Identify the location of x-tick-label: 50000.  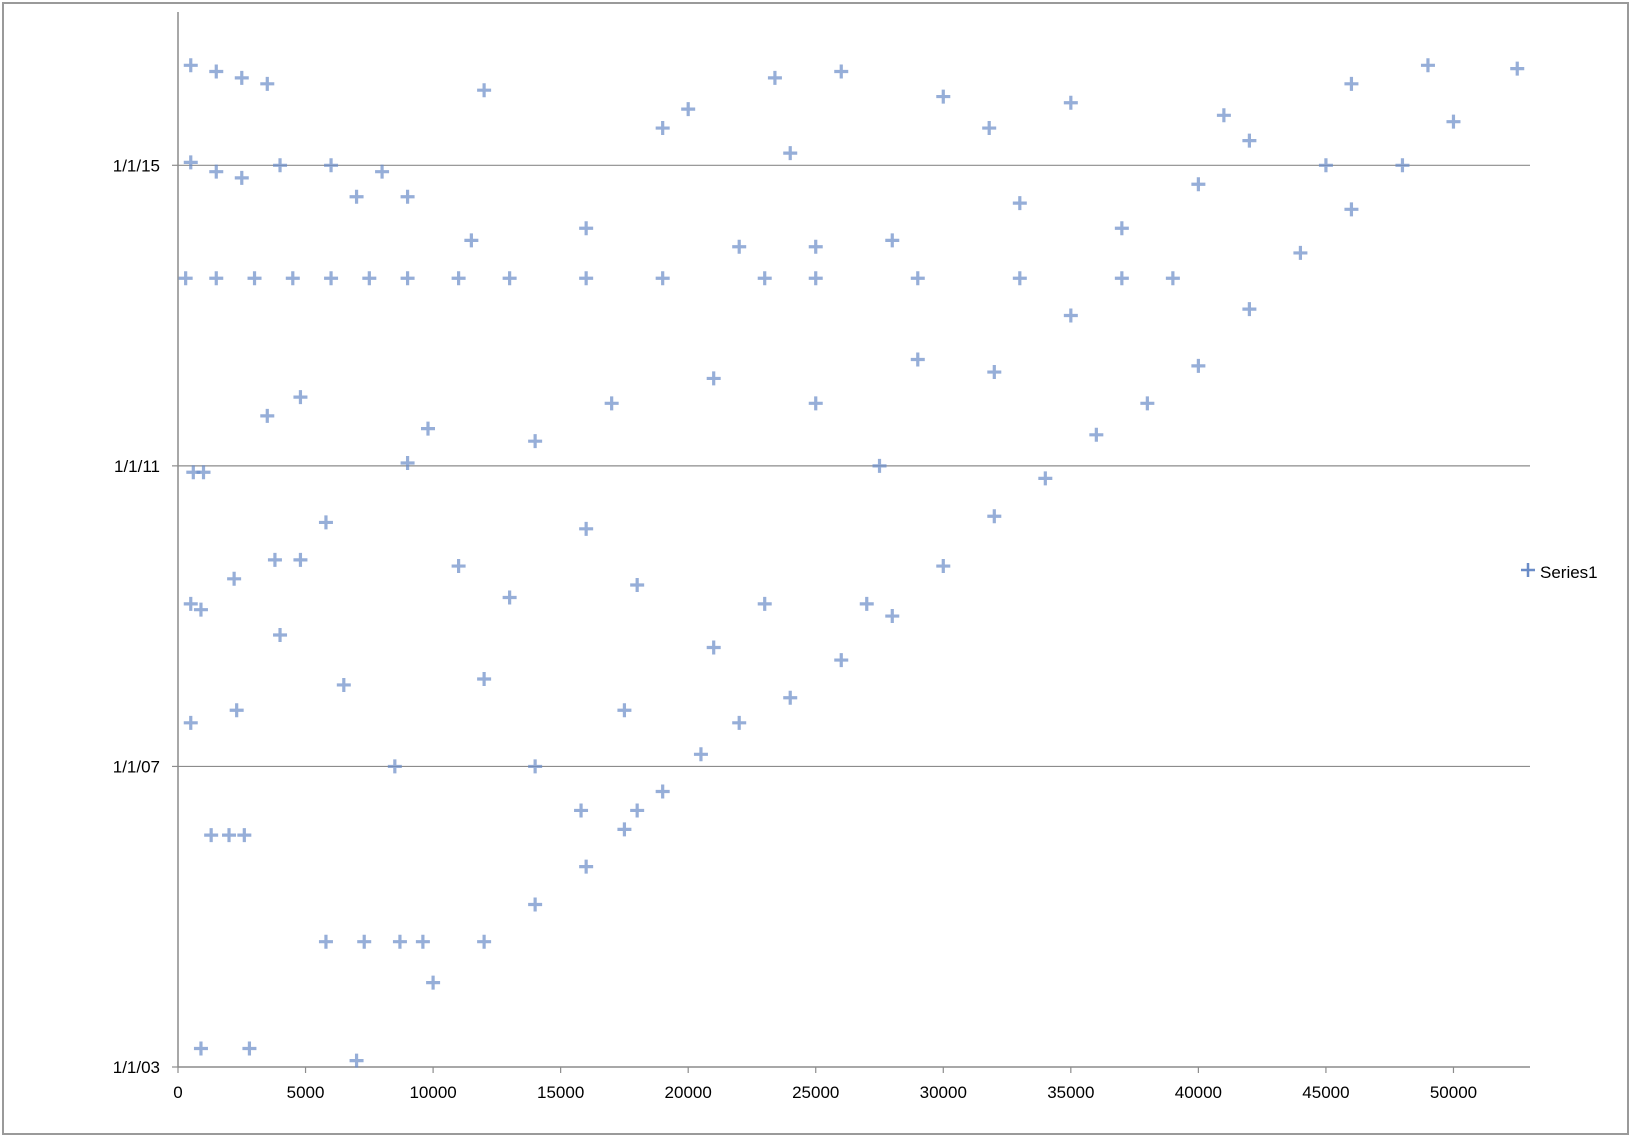
(1453, 1092).